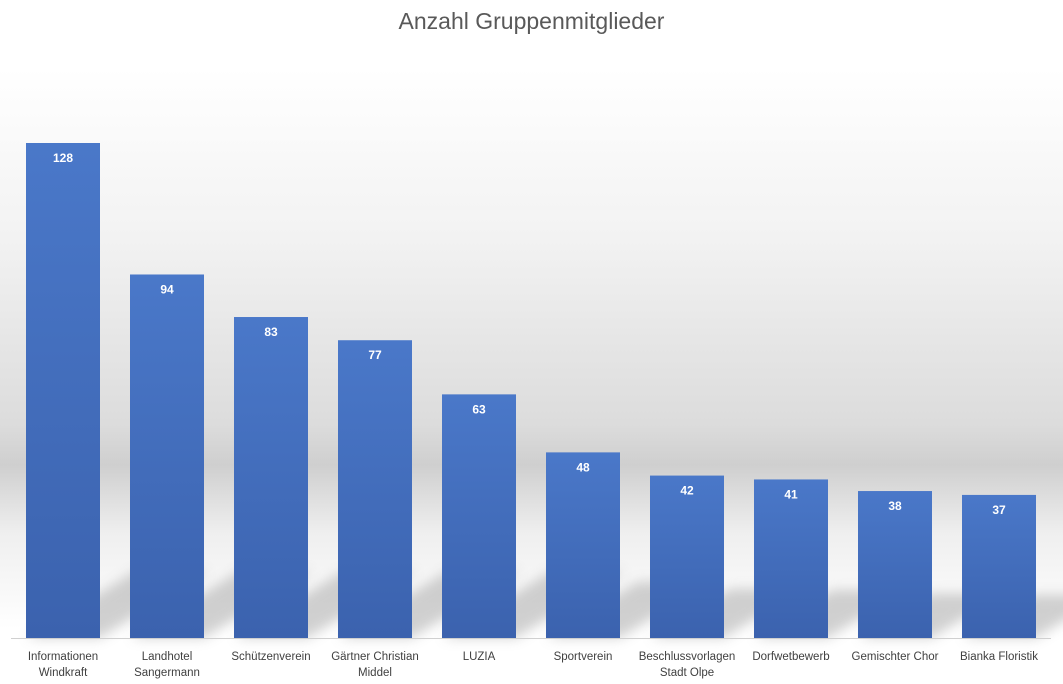 The image size is (1063, 684). I want to click on category-label: Gärtner Christian Middel, so click(375, 665).